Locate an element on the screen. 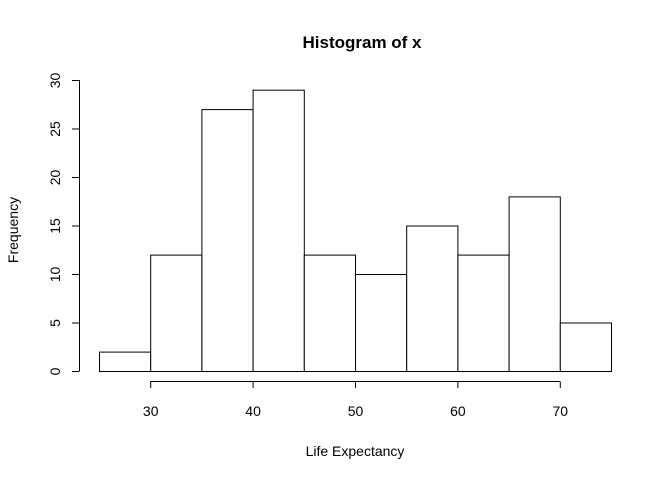  y-tick-label: 25 is located at coordinates (55, 129).